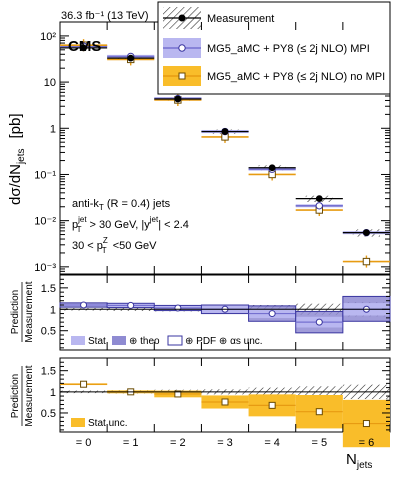 The width and height of the screenshot is (405, 479). I want to click on xtick-label: = 4, so click(272, 443).